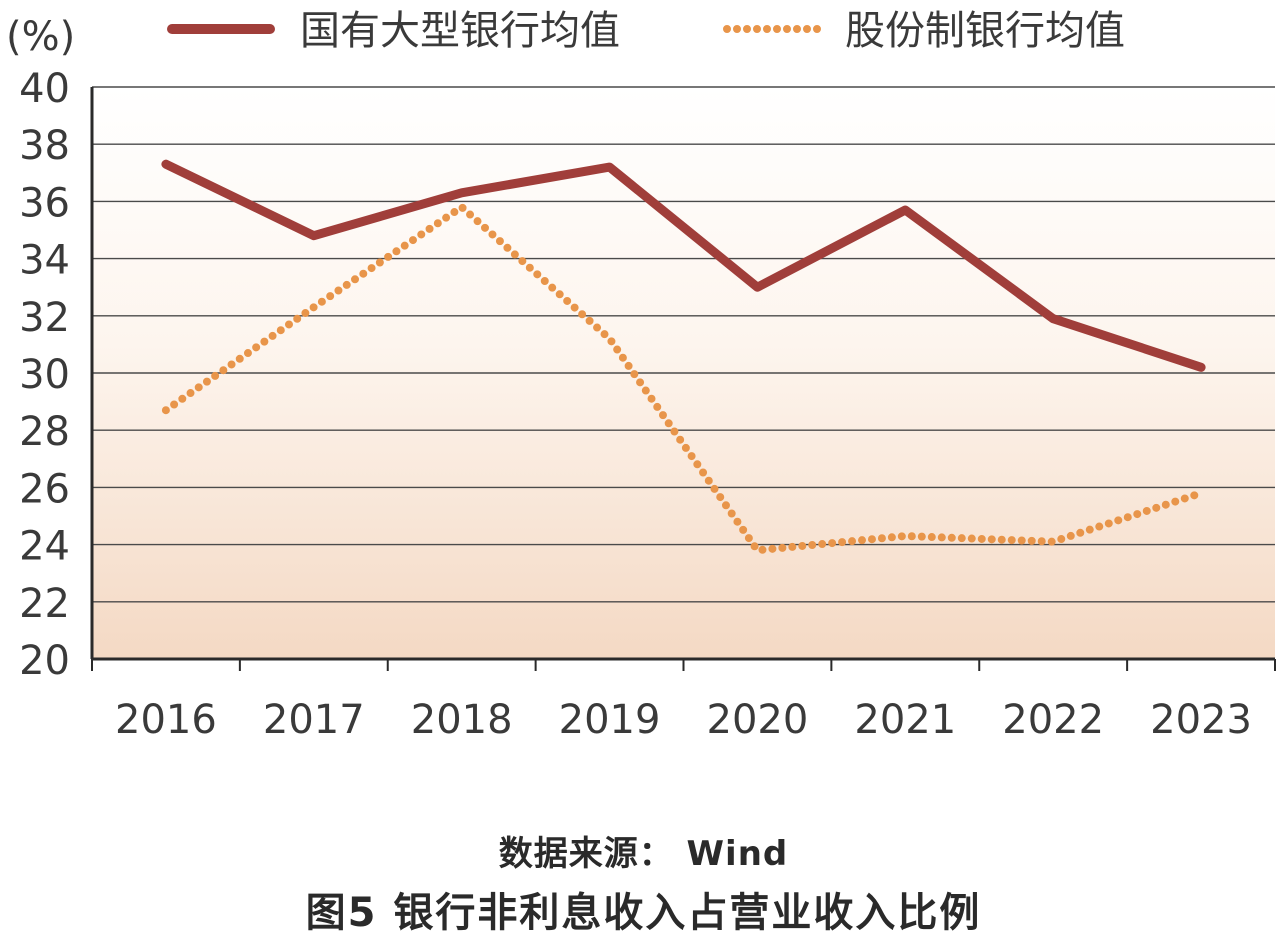 This screenshot has height=939, width=1287. Describe the element at coordinates (44, 318) in the screenshot. I see `y-tick-label: 32` at that location.